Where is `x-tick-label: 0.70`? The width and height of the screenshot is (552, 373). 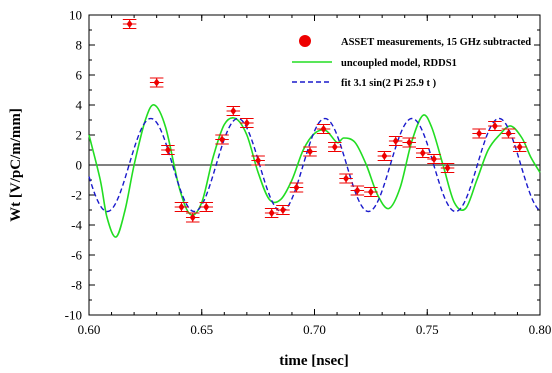 x-tick-label: 0.70 is located at coordinates (314, 329).